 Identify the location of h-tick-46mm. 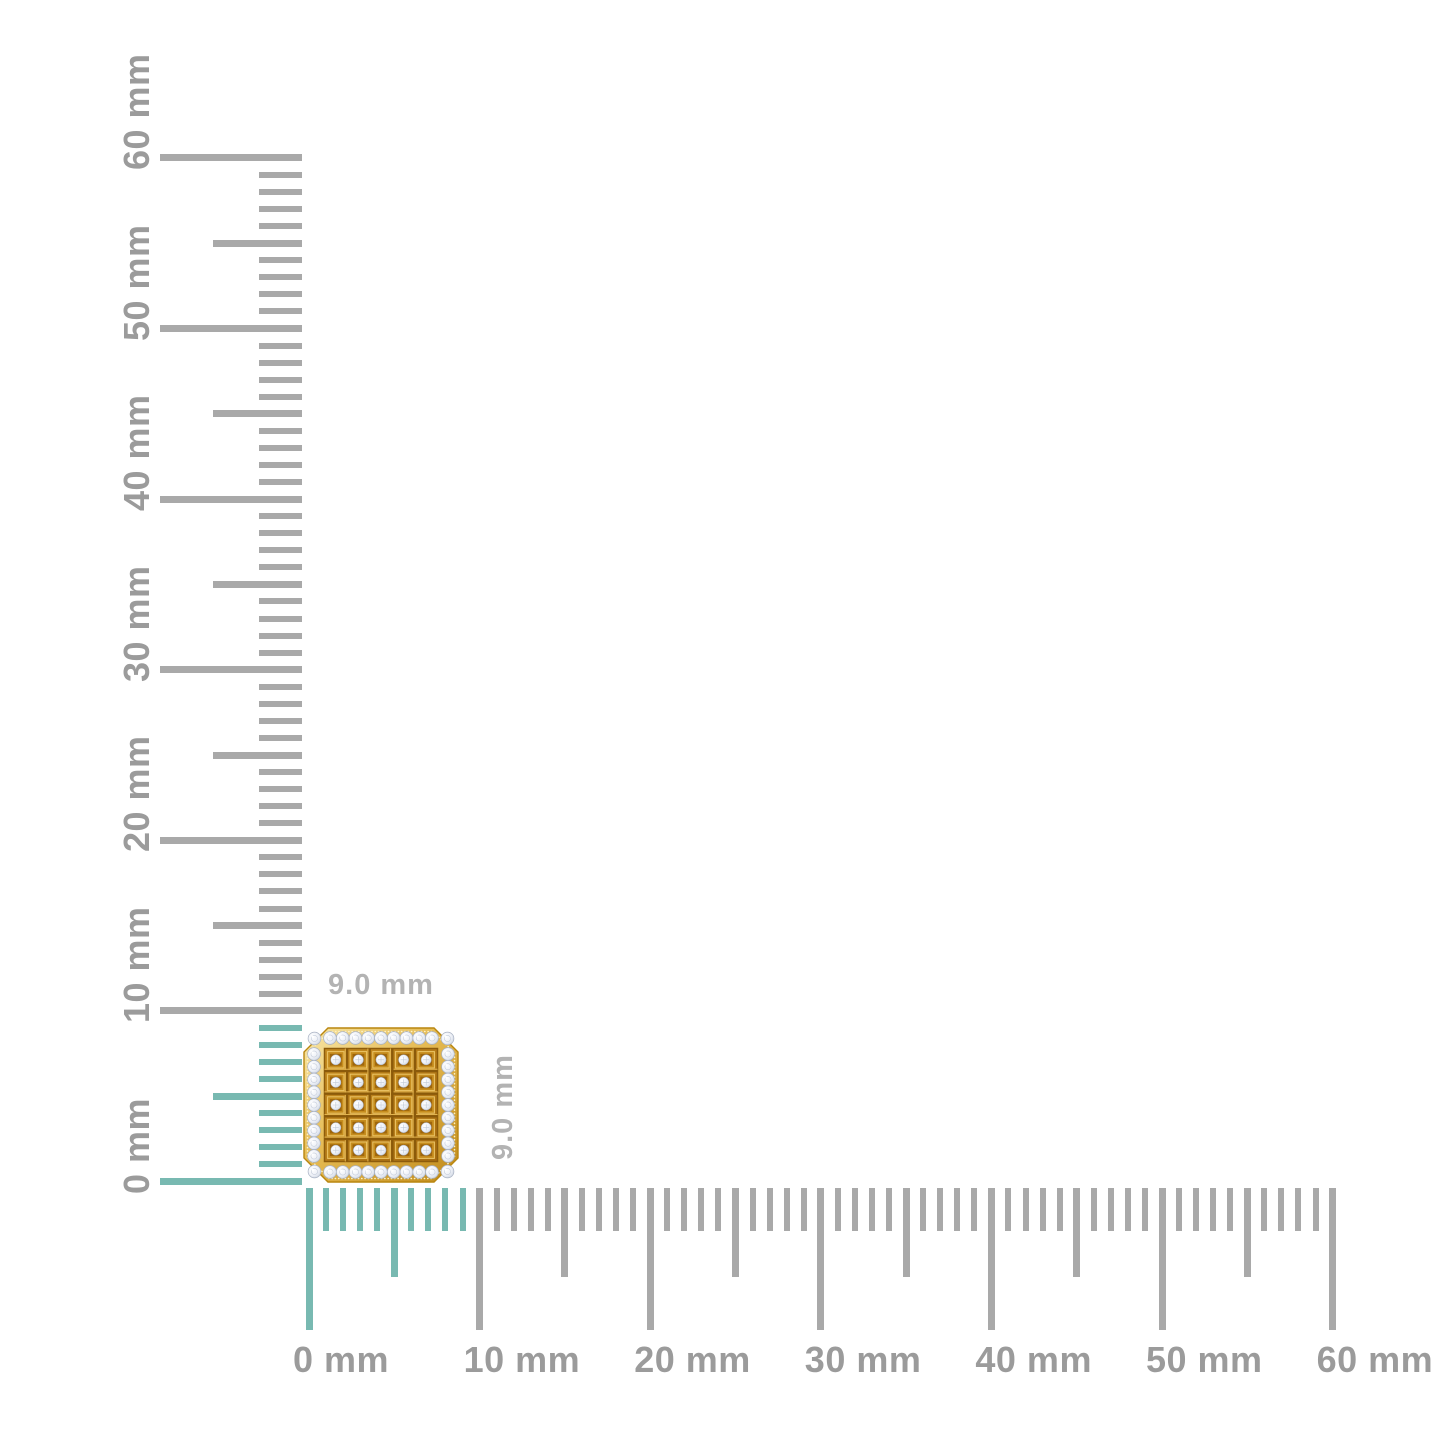
(1093, 1209).